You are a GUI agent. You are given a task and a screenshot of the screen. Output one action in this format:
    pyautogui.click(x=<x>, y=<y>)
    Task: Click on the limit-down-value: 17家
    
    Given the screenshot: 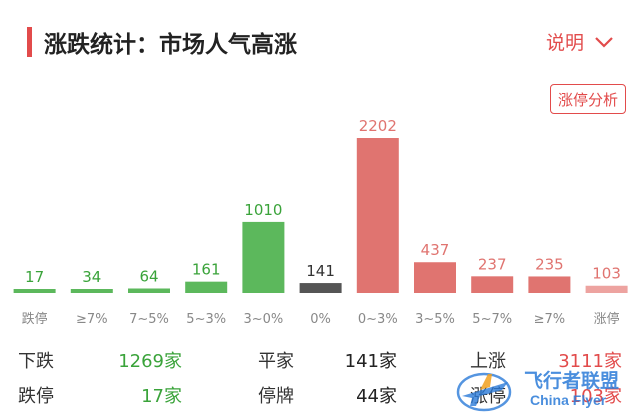 What is the action you would take?
    pyautogui.click(x=161, y=396)
    